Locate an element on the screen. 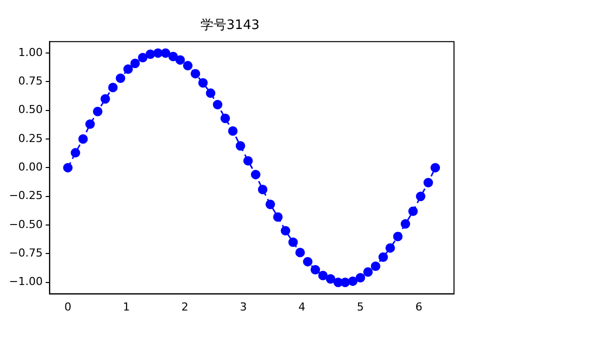 Image resolution: width=599 pixels, height=347 pixels. chart-title: 学号3143 is located at coordinates (230, 26).